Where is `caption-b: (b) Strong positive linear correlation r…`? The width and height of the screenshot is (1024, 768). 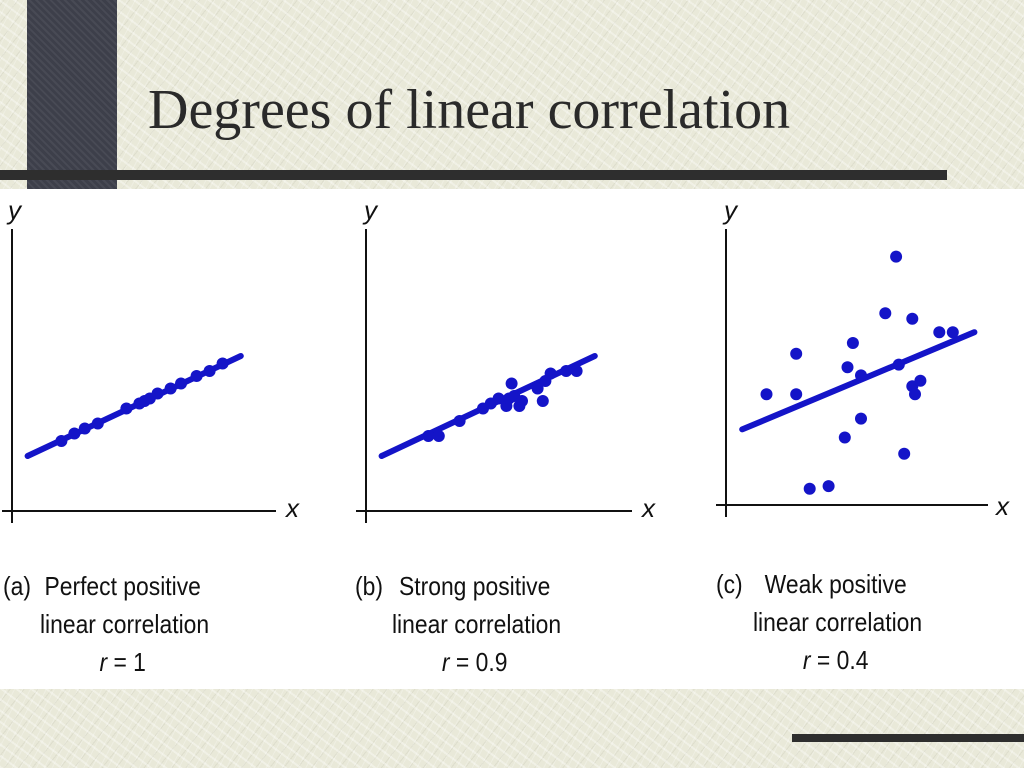
caption-b: (b) Strong positive linear correlation r… is located at coordinates (458, 627).